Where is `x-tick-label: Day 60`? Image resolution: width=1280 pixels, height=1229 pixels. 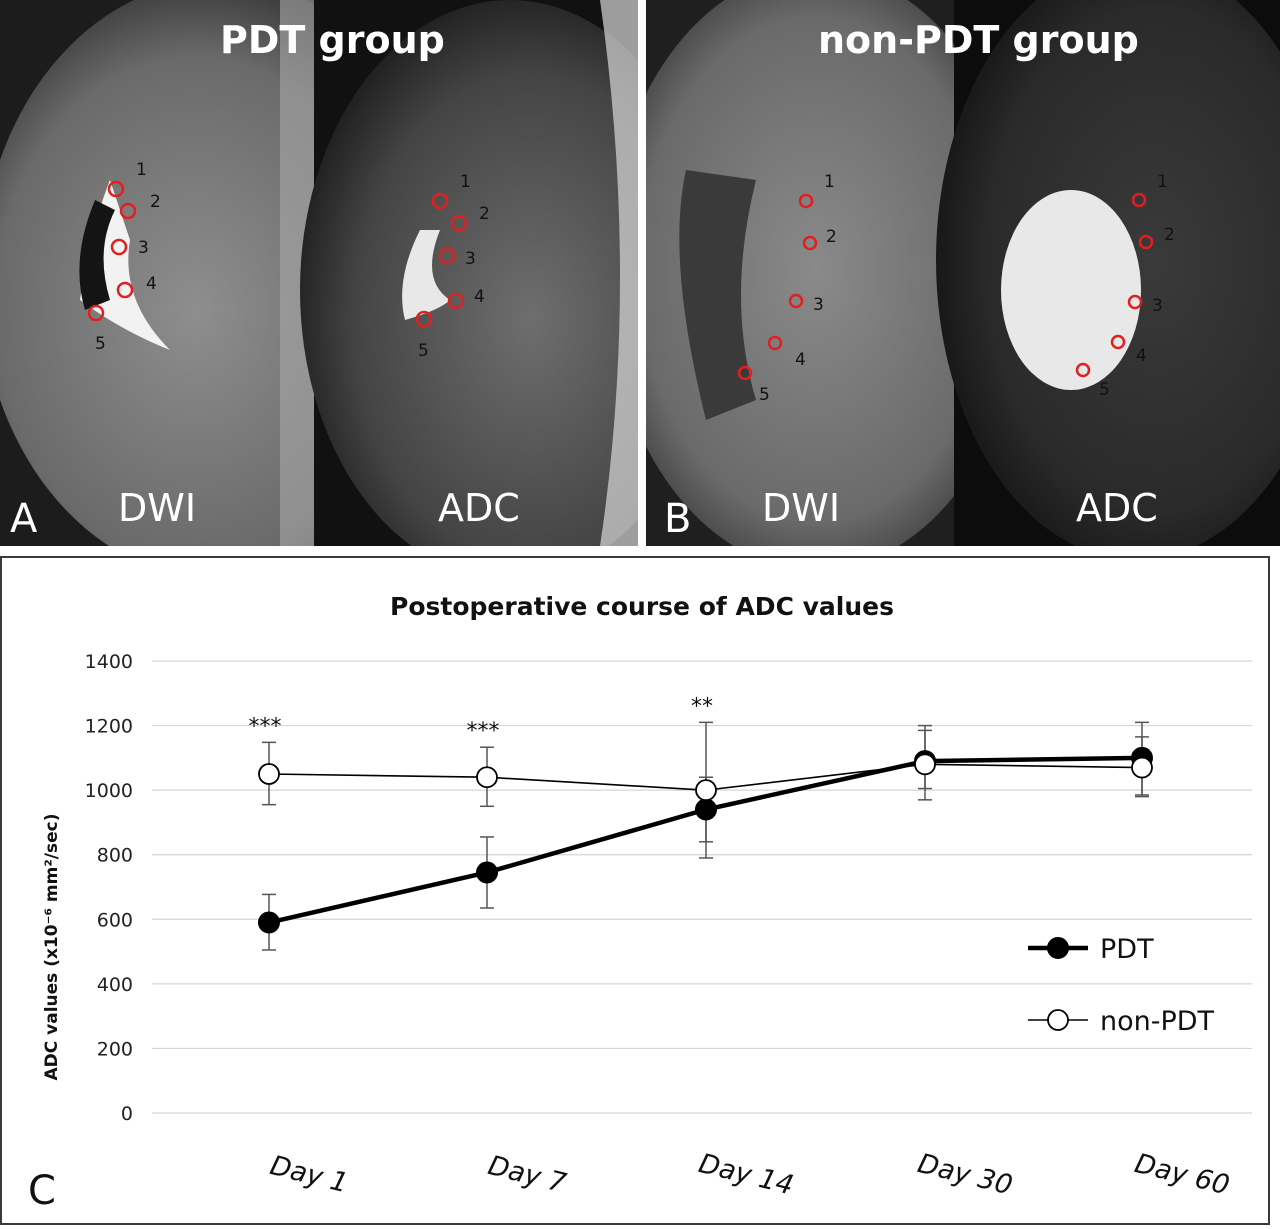 x-tick-label: Day 60 is located at coordinates (1182, 1174).